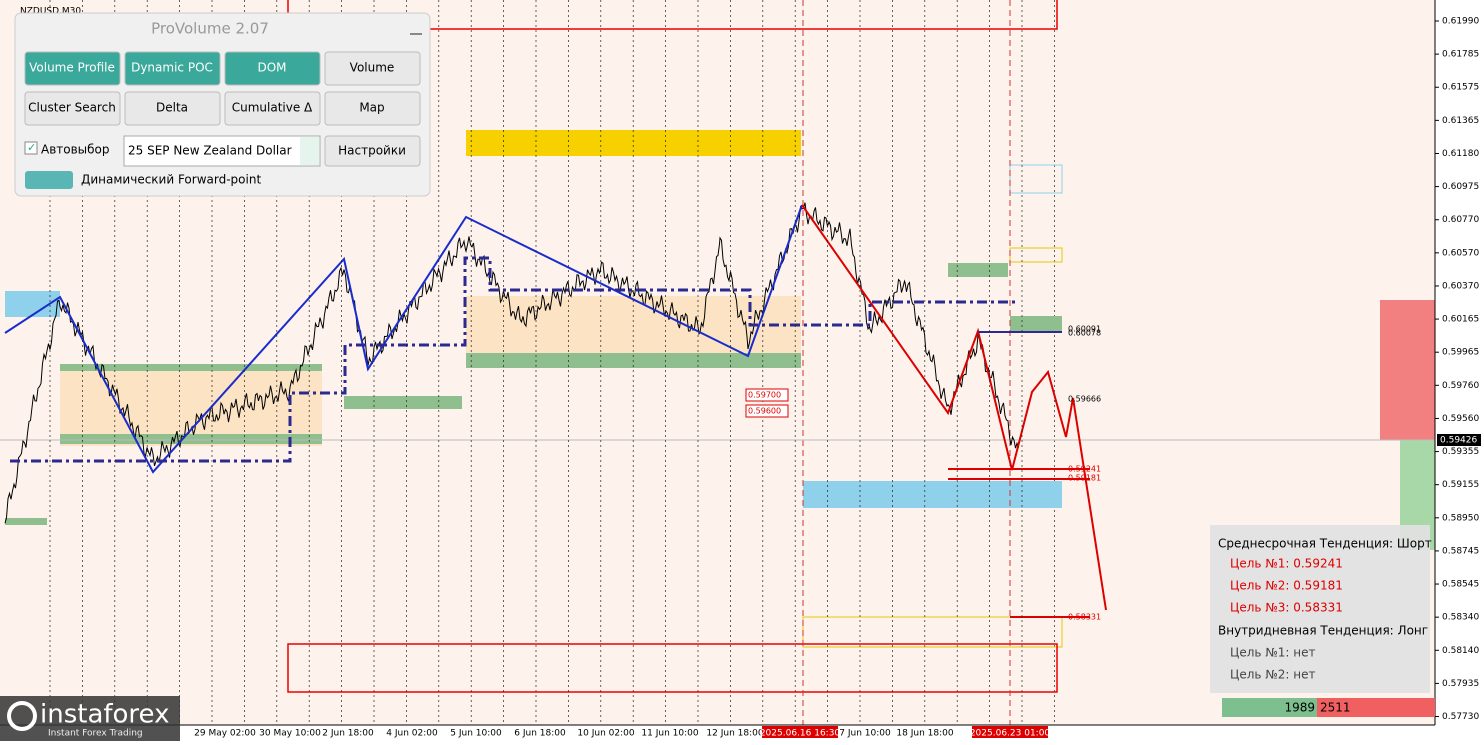 The image size is (1484, 745). I want to click on price-label: 0.61785, so click(1460, 55).